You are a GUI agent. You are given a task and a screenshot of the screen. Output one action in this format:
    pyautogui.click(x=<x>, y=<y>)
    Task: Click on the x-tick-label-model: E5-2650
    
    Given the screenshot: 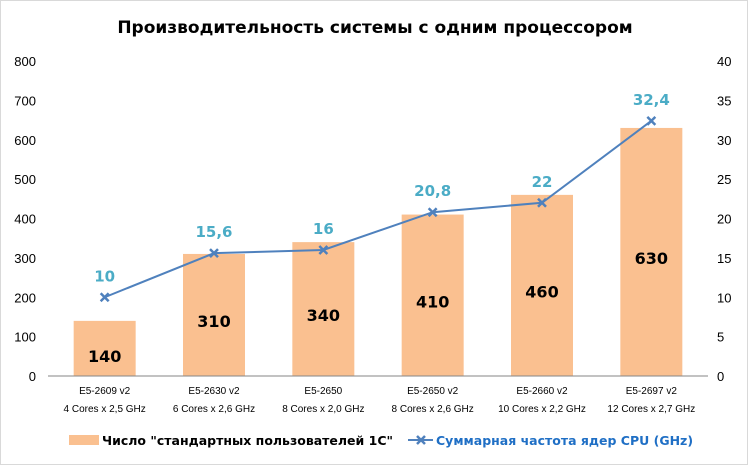 What is the action you would take?
    pyautogui.click(x=323, y=391)
    